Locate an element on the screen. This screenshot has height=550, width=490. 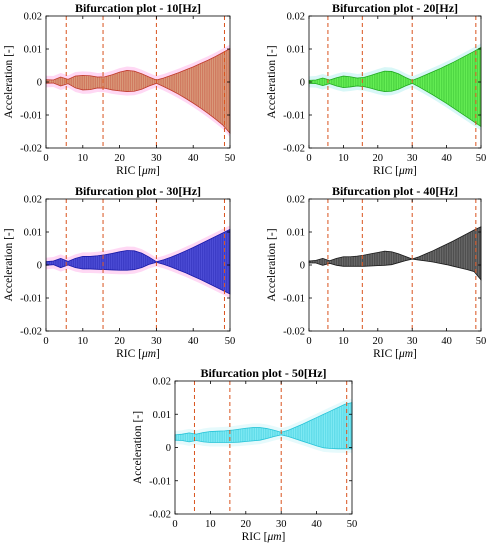
chart-title: Bifurcation plot - 40[Hz] is located at coordinates (395, 191).